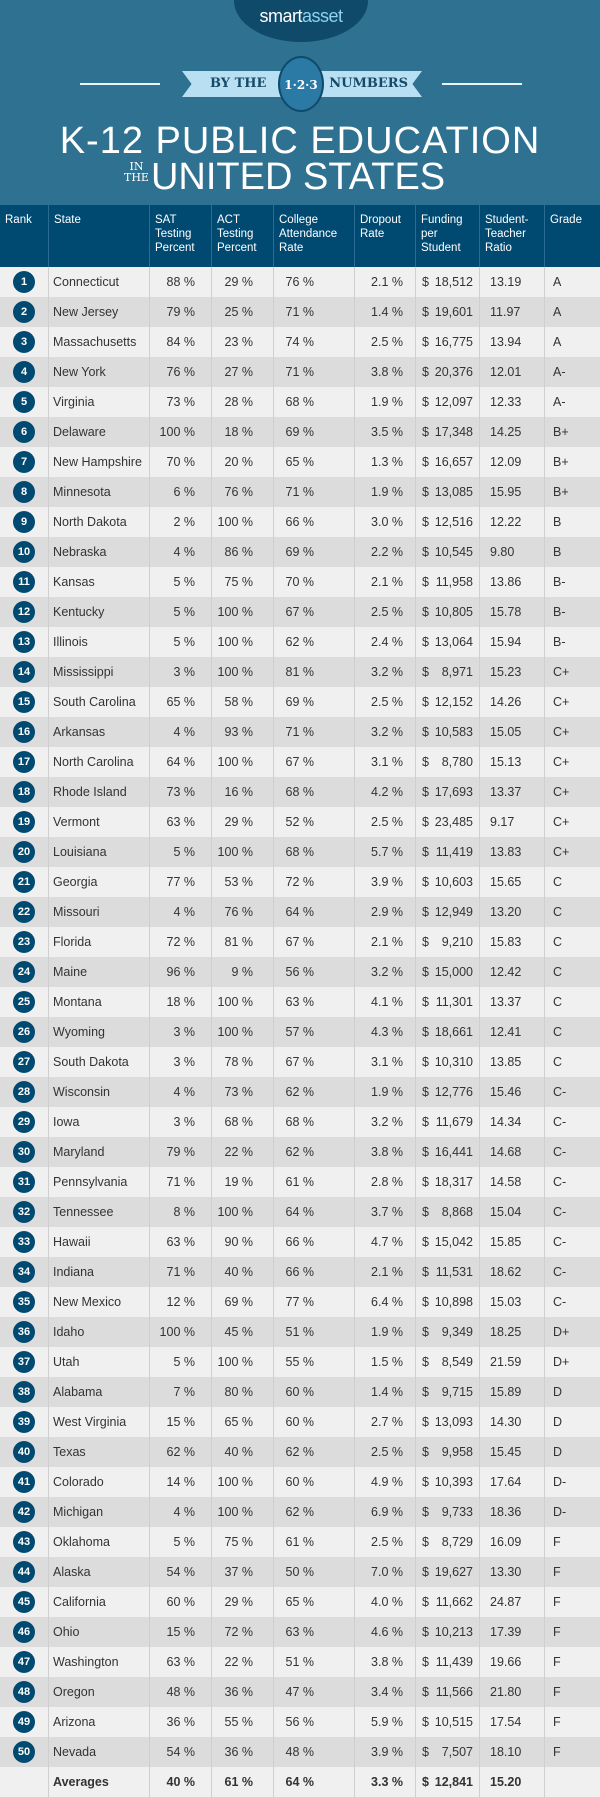 Image resolution: width=600 pixels, height=1797 pixels. I want to click on funding-cell: $11,958, so click(448, 582).